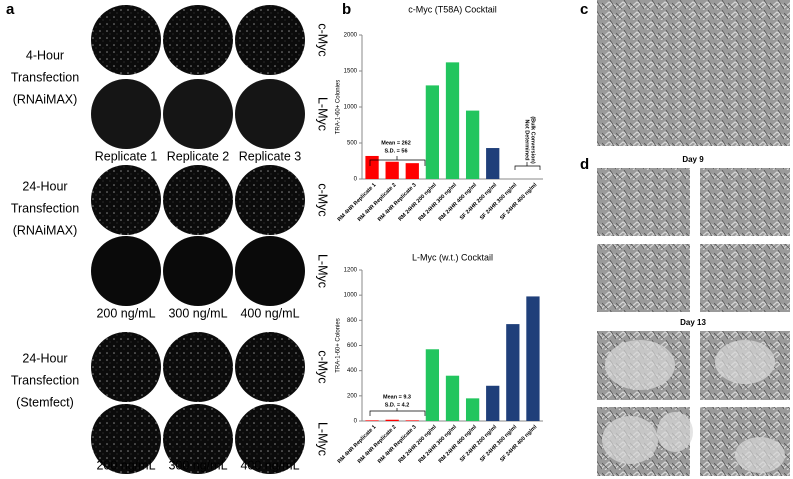 The height and width of the screenshot is (479, 793). Describe the element at coordinates (45, 55) in the screenshot. I see `group-label: 4-Hour` at that location.